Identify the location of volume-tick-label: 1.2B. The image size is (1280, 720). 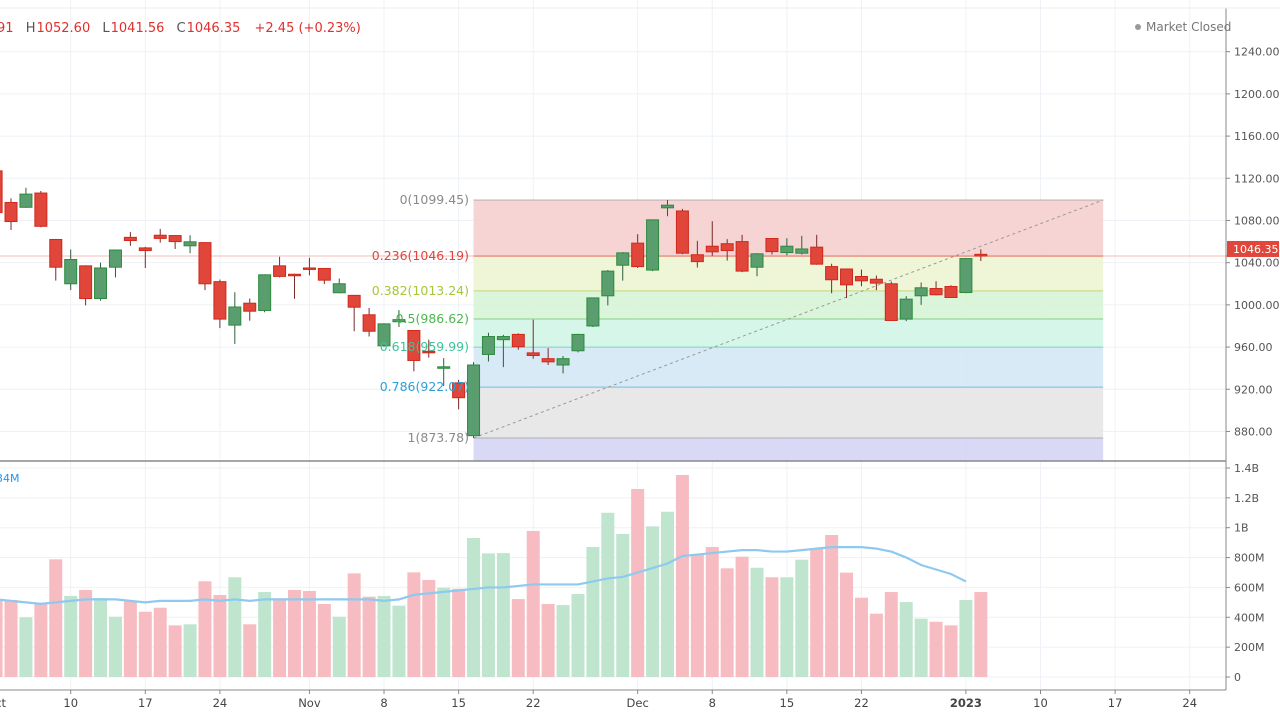
(1246, 498).